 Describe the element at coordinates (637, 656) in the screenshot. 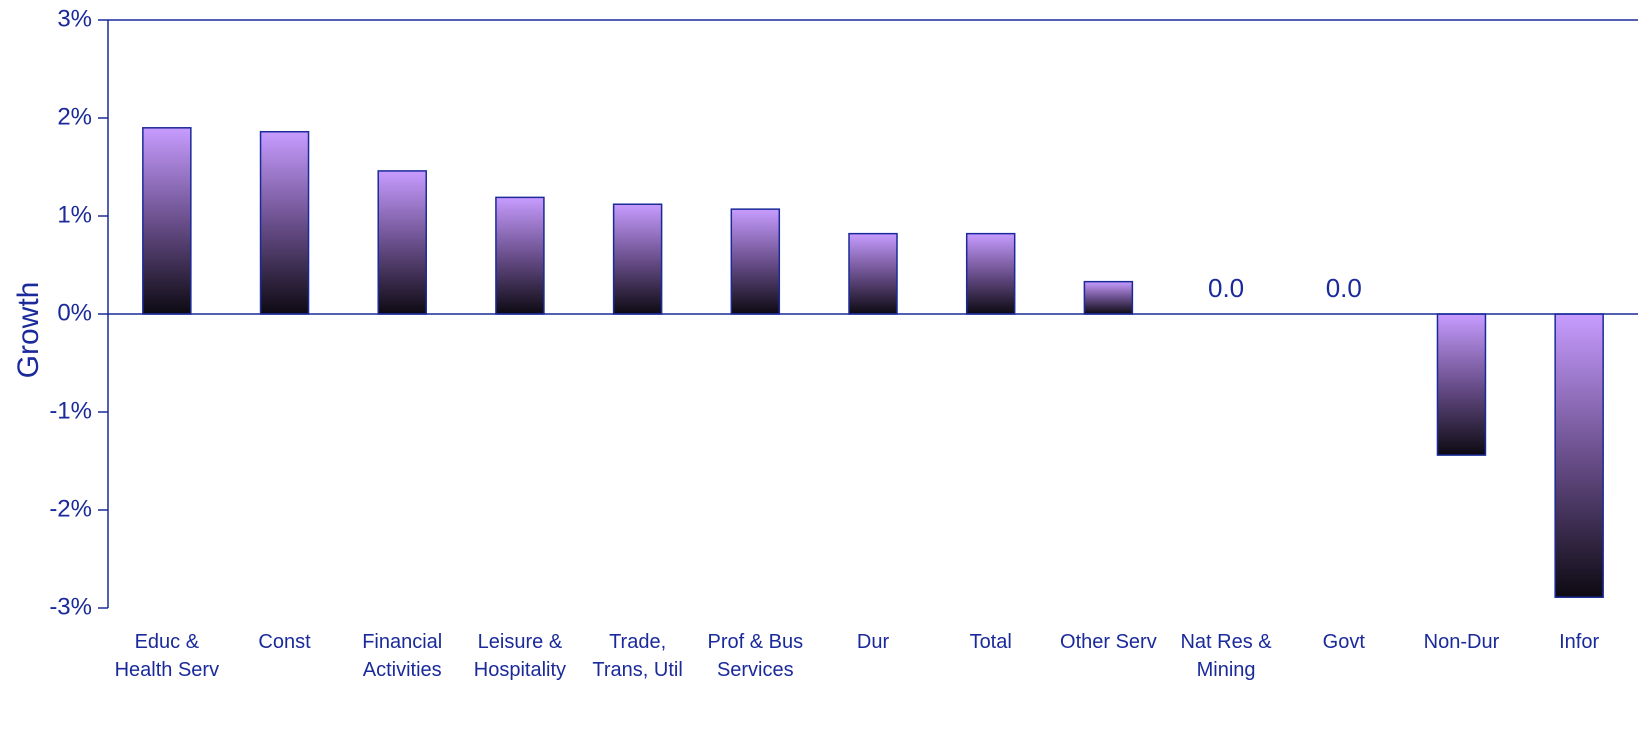

I see `x-tick-label: Trade, Trans, Util` at that location.